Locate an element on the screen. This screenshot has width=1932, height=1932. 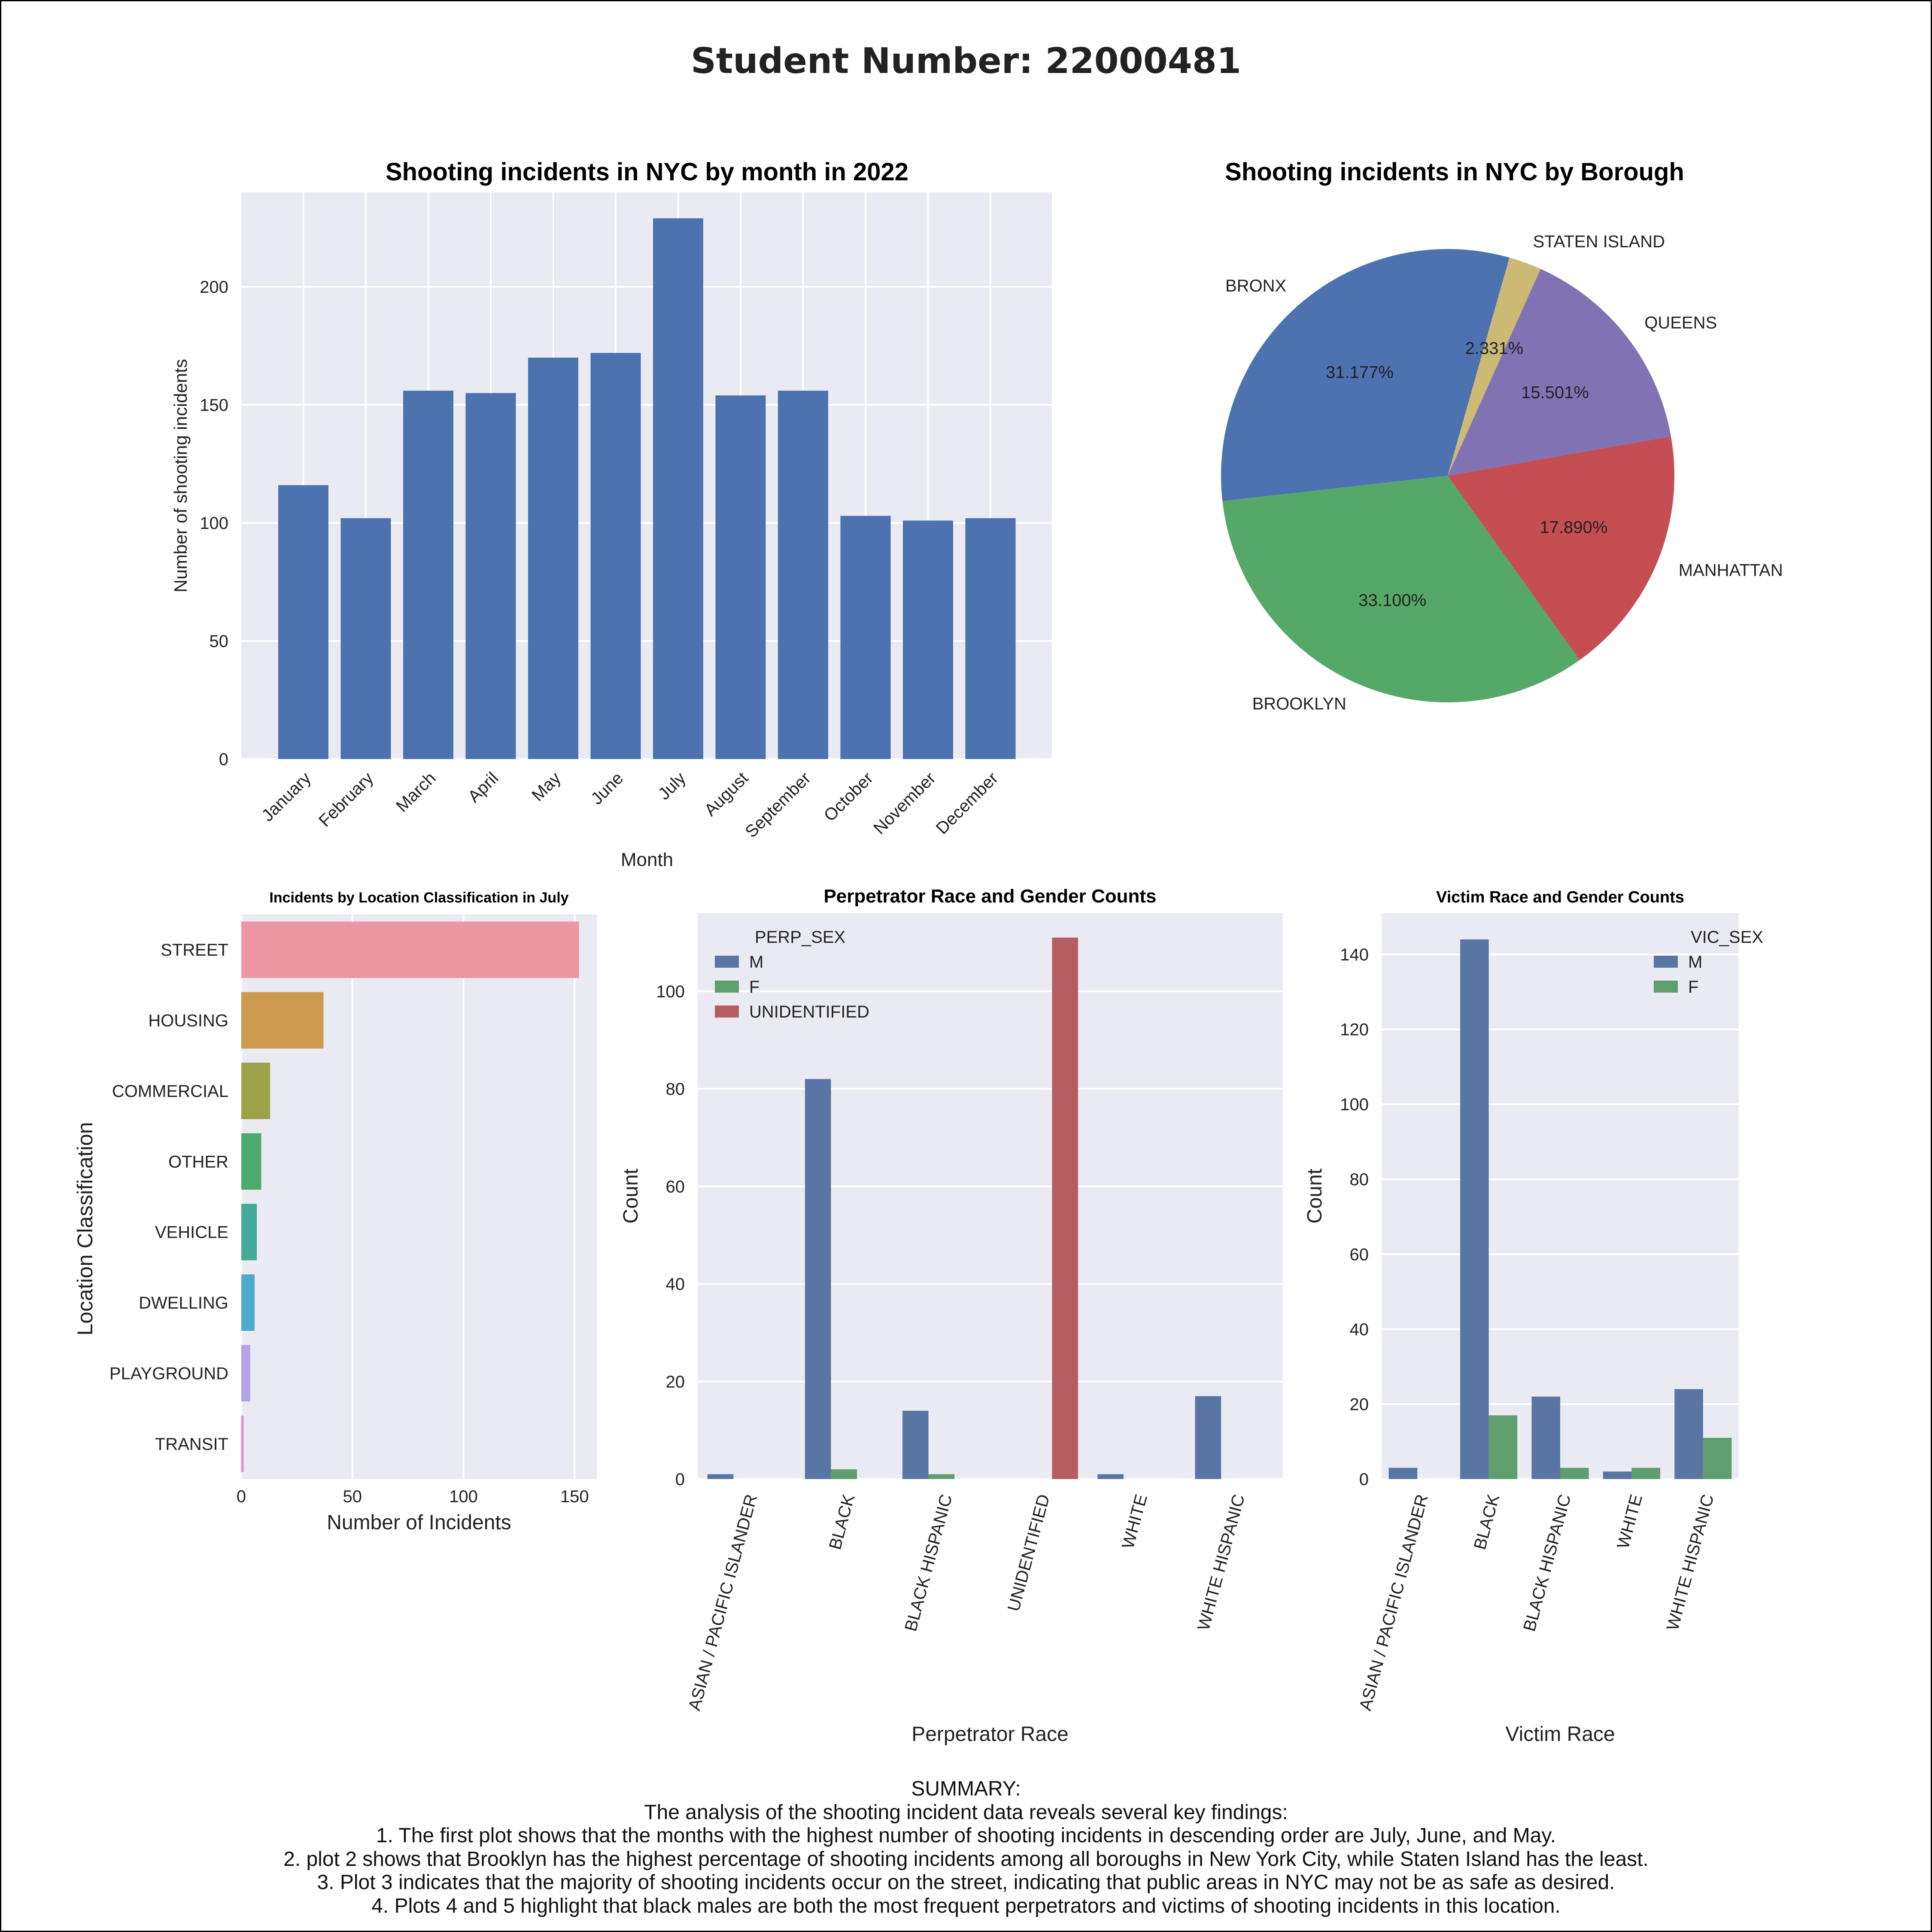
pie-pct-label: 31.177% is located at coordinates (1360, 372).